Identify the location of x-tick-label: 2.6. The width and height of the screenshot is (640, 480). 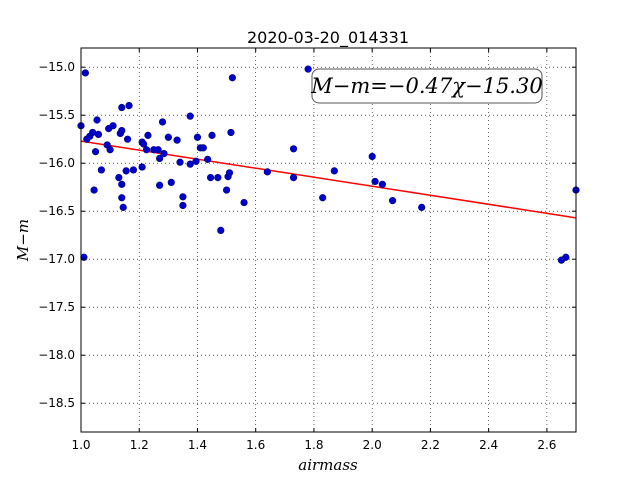
(546, 445).